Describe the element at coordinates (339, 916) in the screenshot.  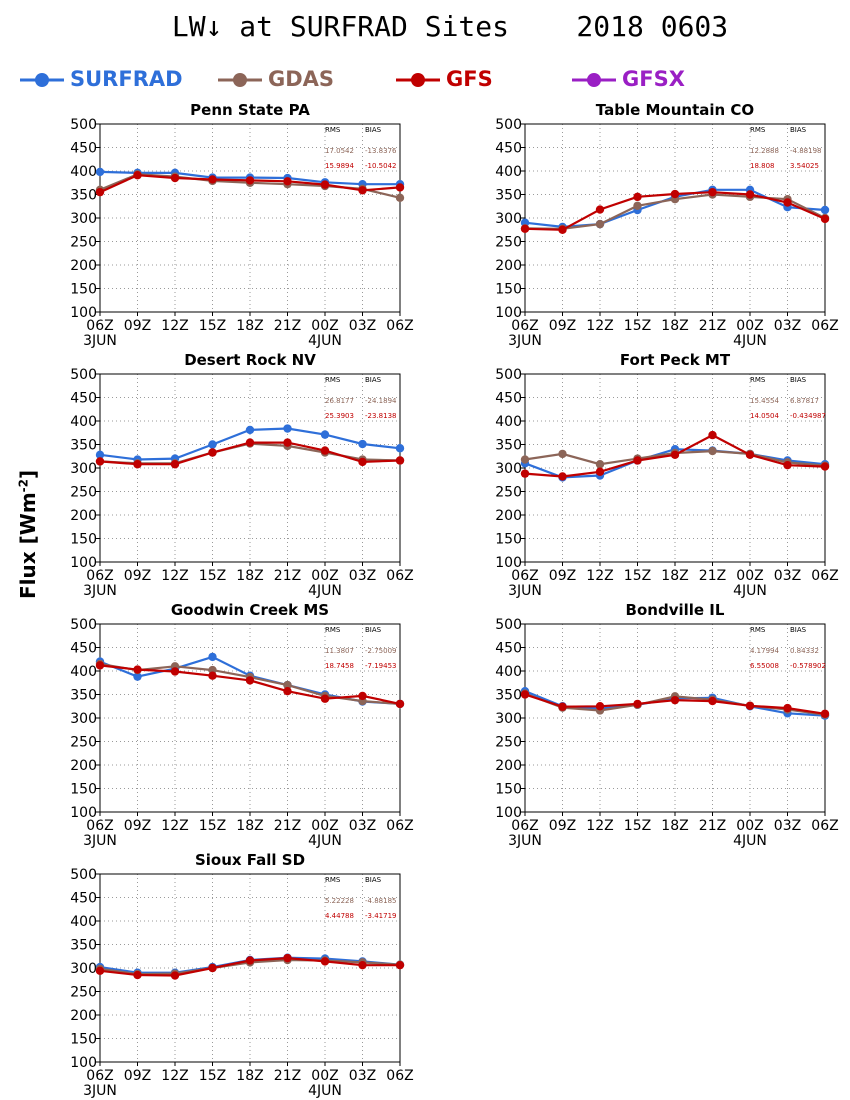
I see `stats-rms-gfs: 4.44788` at that location.